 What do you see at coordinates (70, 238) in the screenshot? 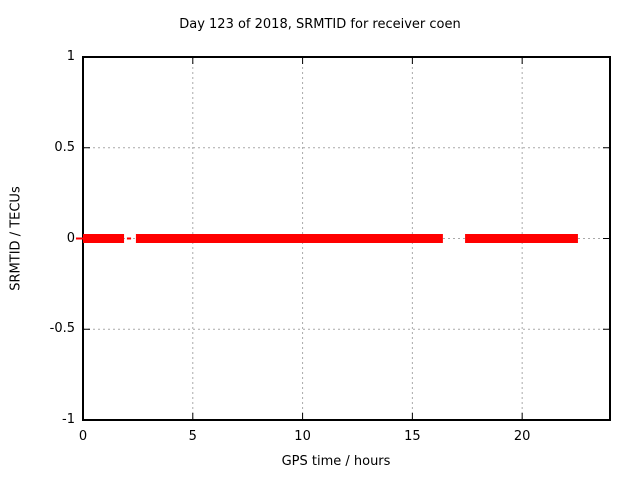
I see `y-tick-label: 0` at bounding box center [70, 238].